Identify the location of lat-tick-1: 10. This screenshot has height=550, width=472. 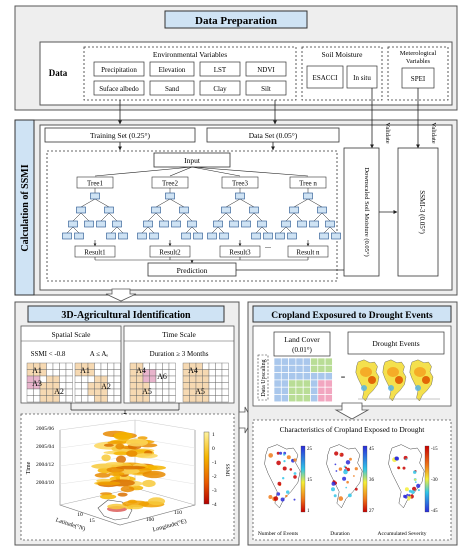
(80, 515).